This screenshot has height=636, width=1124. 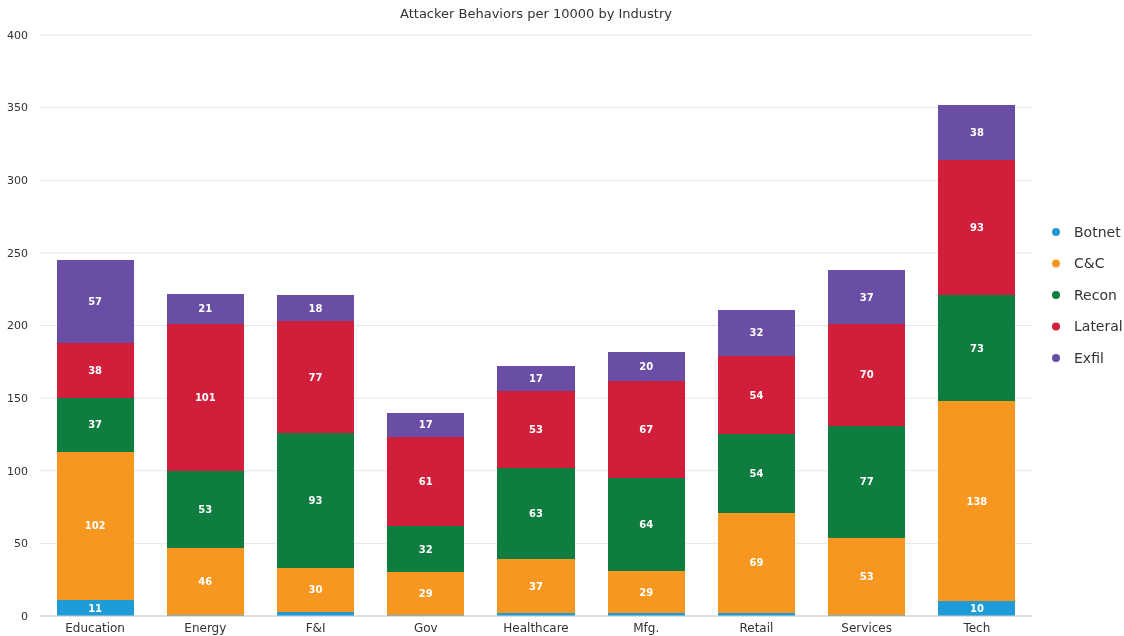 What do you see at coordinates (1089, 263) in the screenshot?
I see `legend-label: C&C` at bounding box center [1089, 263].